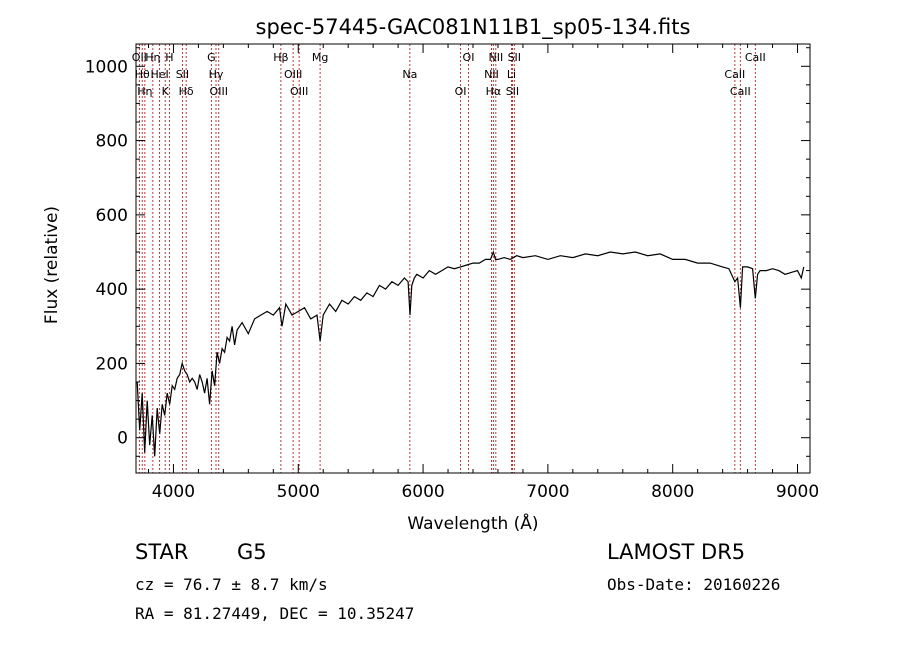 Image resolution: width=900 pixels, height=649 pixels. What do you see at coordinates (169, 57) in the screenshot?
I see `line-marker-label: H` at bounding box center [169, 57].